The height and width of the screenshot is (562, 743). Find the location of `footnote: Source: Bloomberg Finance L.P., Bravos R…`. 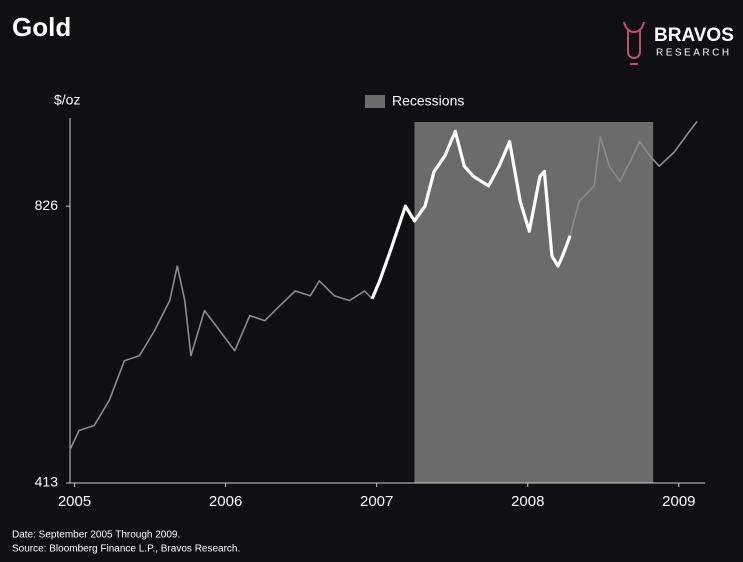

footnote: Source: Bloomberg Finance L.P., Bravos R… is located at coordinates (126, 549).